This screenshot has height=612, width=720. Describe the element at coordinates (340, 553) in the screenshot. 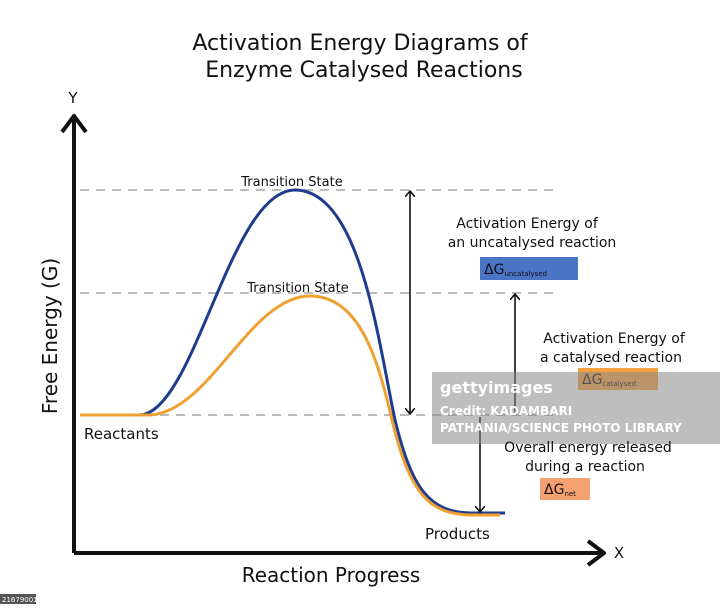

I see `x-axis` at that location.